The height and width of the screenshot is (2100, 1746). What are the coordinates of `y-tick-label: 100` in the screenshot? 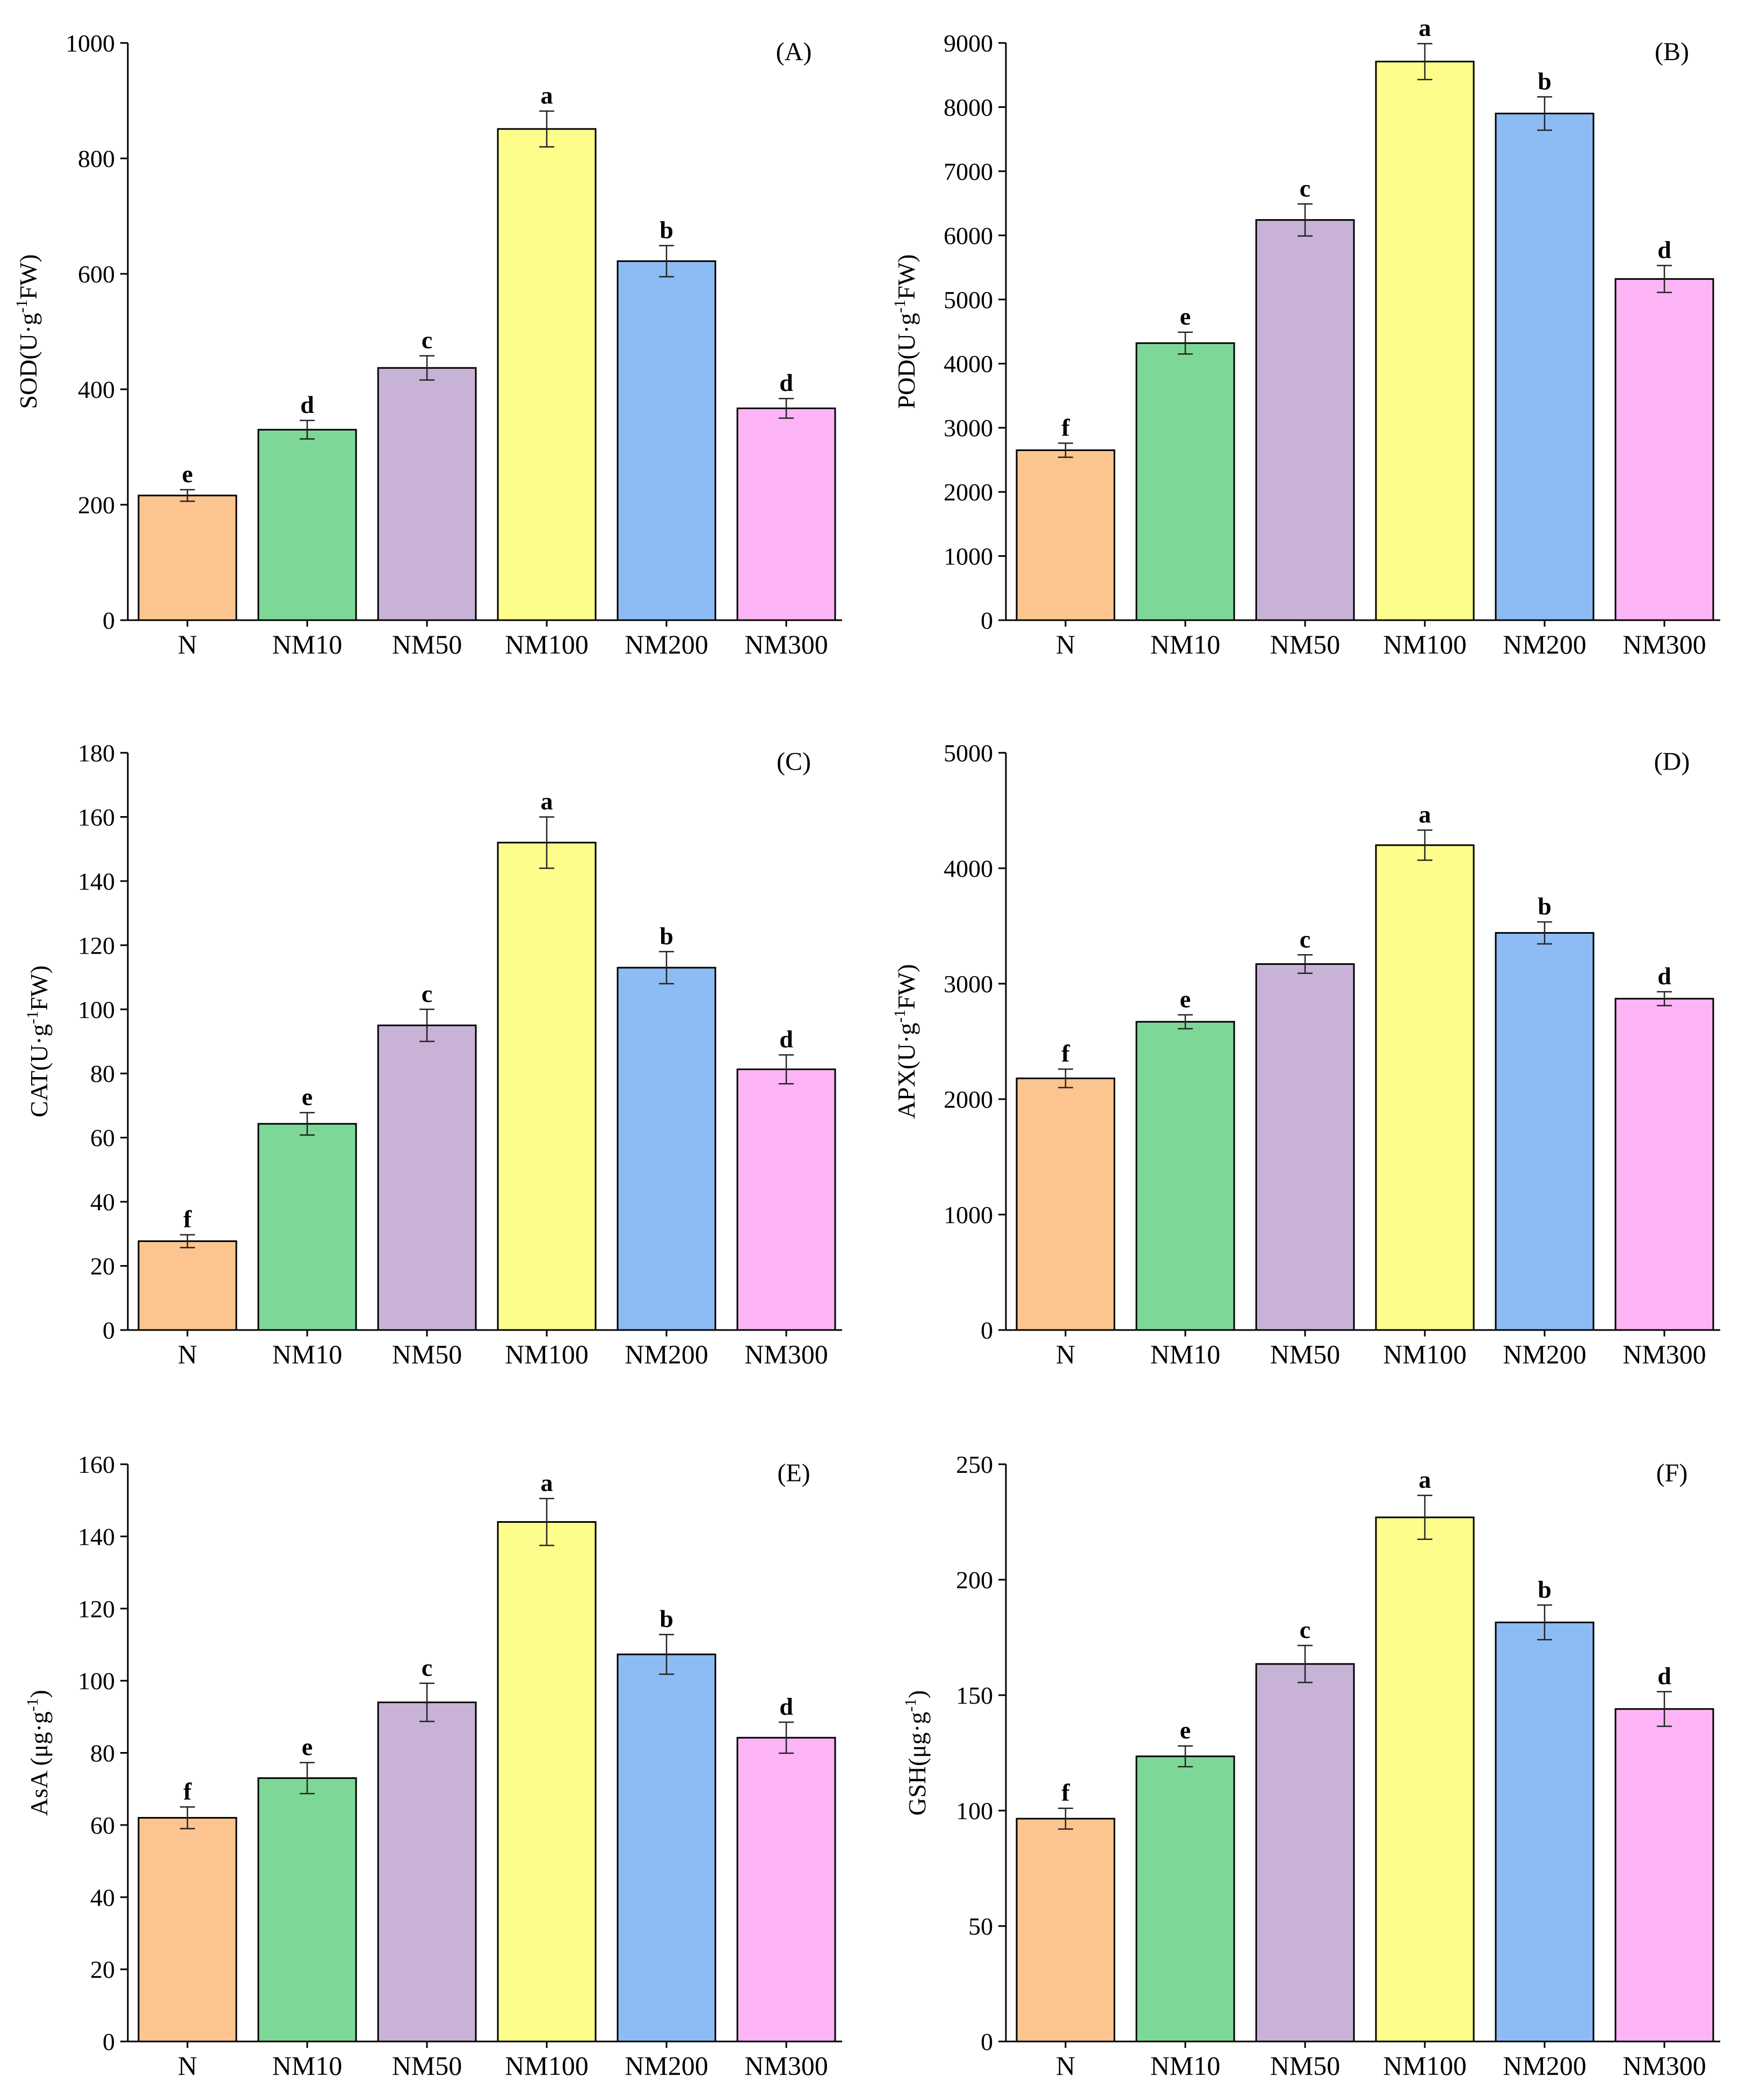 It's located at (97, 1010).